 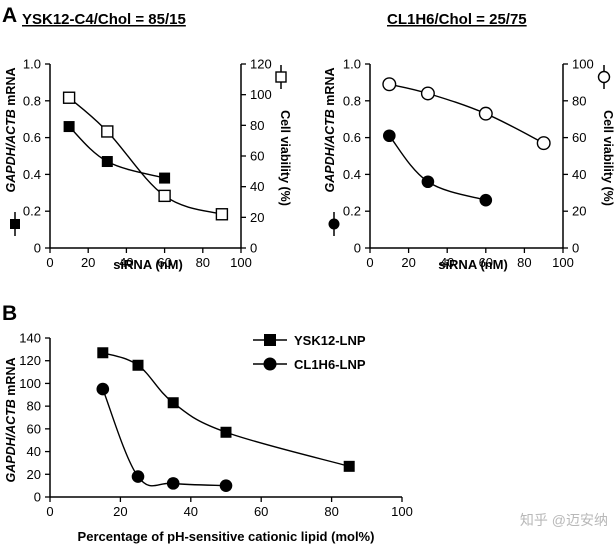 What do you see at coordinates (34, 428) in the screenshot?
I see `b-plot-ytick-label: 60` at bounding box center [34, 428].